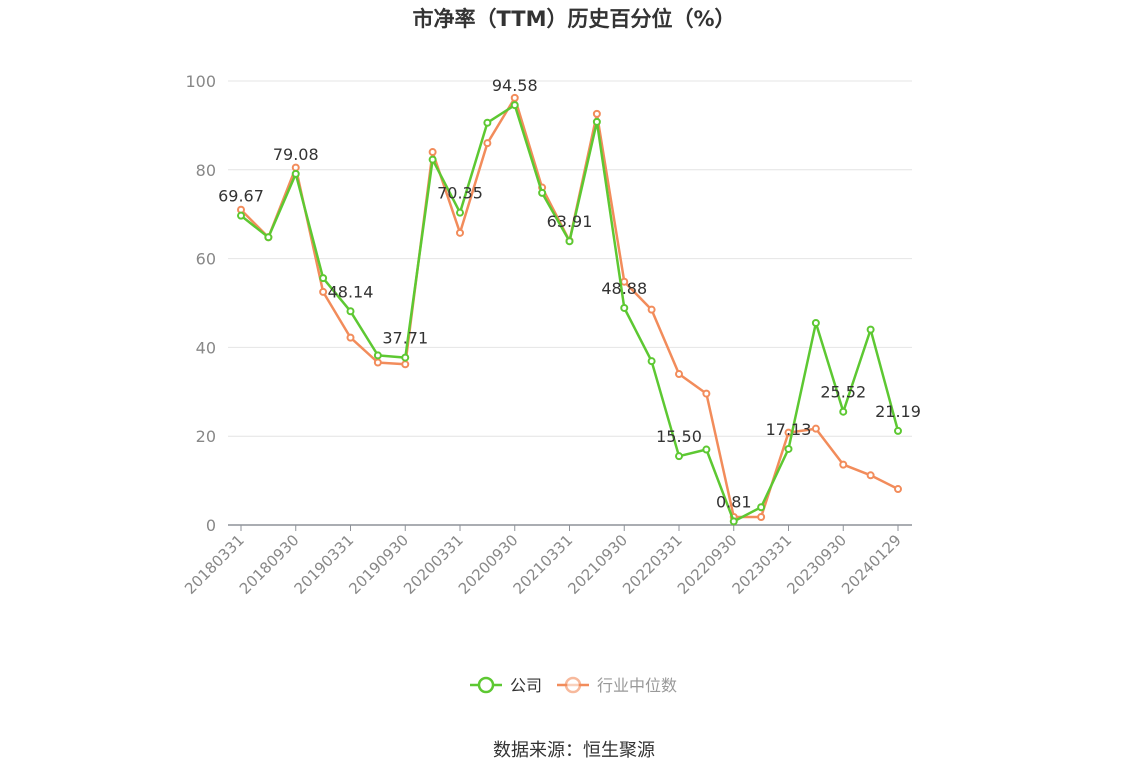 The image size is (1148, 776). Describe the element at coordinates (200, 303) in the screenshot. I see `y-axis: 0 20 40 60 80 100` at that location.